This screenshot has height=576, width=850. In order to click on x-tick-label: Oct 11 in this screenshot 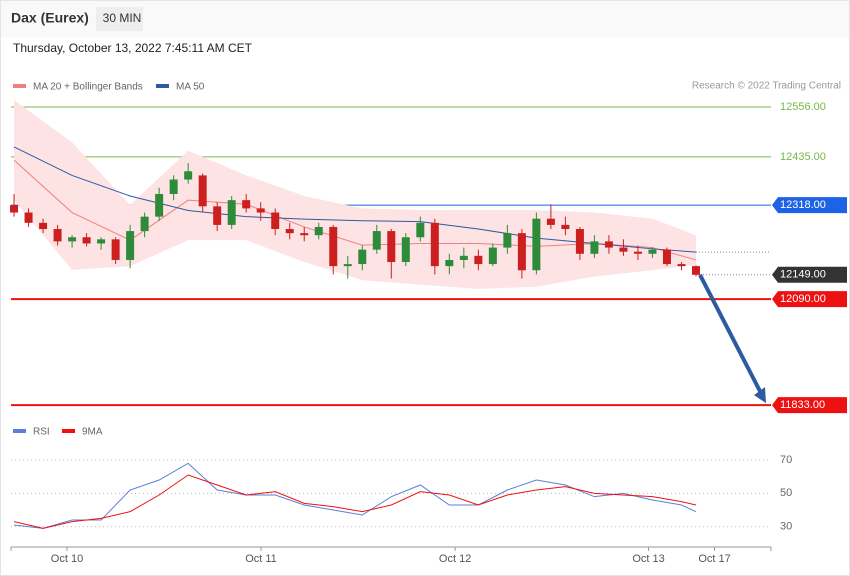, I will do `click(261, 559)`.